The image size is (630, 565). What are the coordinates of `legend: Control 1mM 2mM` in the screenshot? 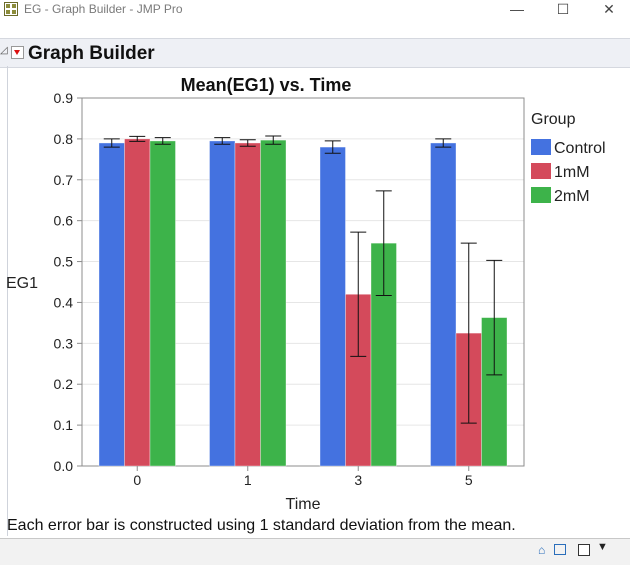 It's located at (568, 172).